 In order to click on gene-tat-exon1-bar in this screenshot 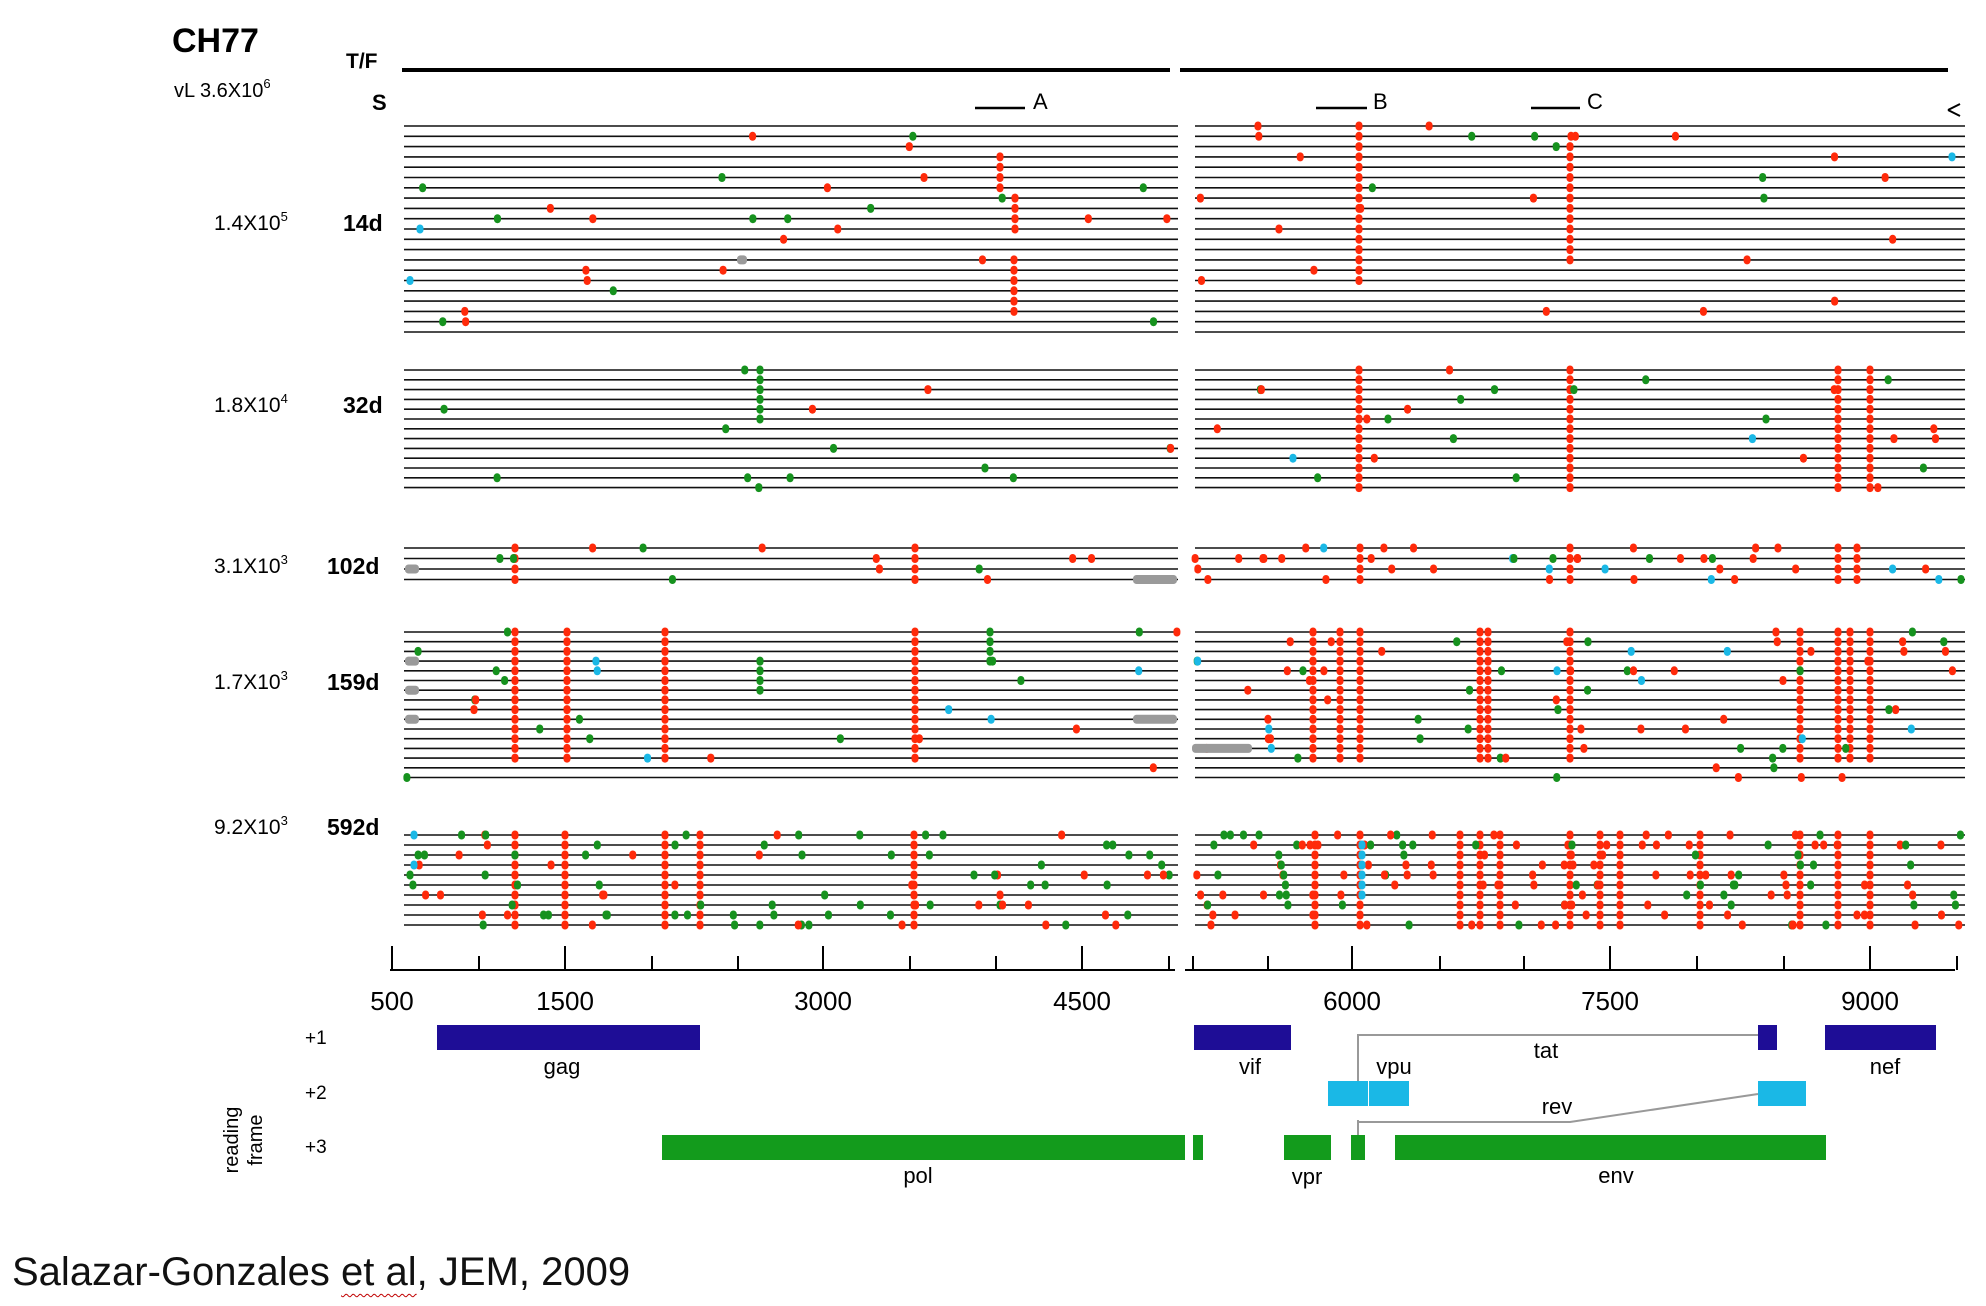, I will do `click(1358, 1147)`.